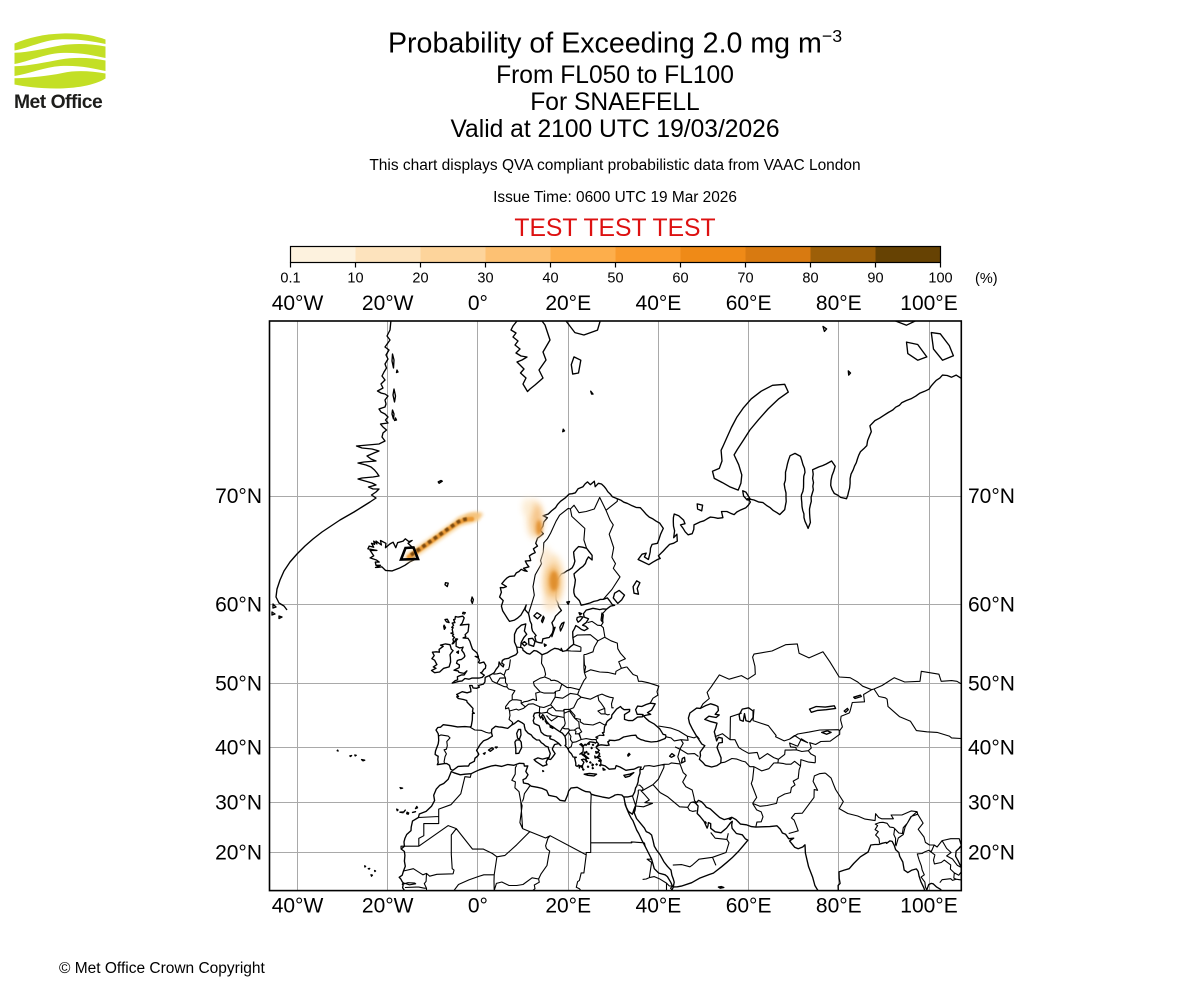 The image size is (1200, 1000). What do you see at coordinates (940, 279) in the screenshot?
I see `svg-text: 100` at bounding box center [940, 279].